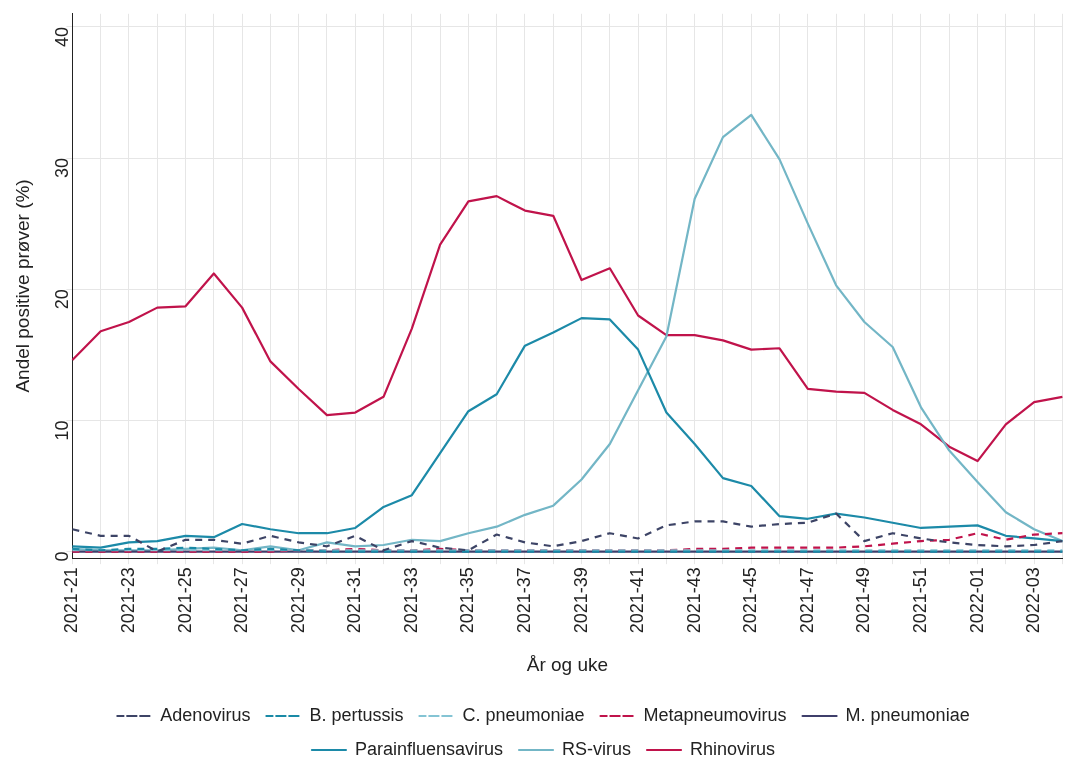 This screenshot has height=773, width=1087. Describe the element at coordinates (523, 600) in the screenshot. I see `x-tick-label: 2021-37` at that location.